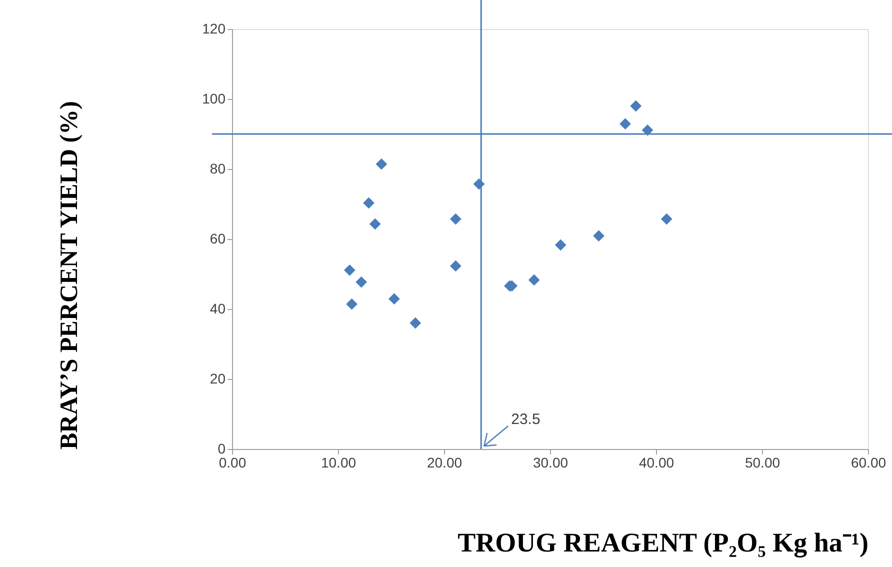 Image resolution: width=892 pixels, height=567 pixels. I want to click on x-tick-label: 50.00, so click(762, 462).